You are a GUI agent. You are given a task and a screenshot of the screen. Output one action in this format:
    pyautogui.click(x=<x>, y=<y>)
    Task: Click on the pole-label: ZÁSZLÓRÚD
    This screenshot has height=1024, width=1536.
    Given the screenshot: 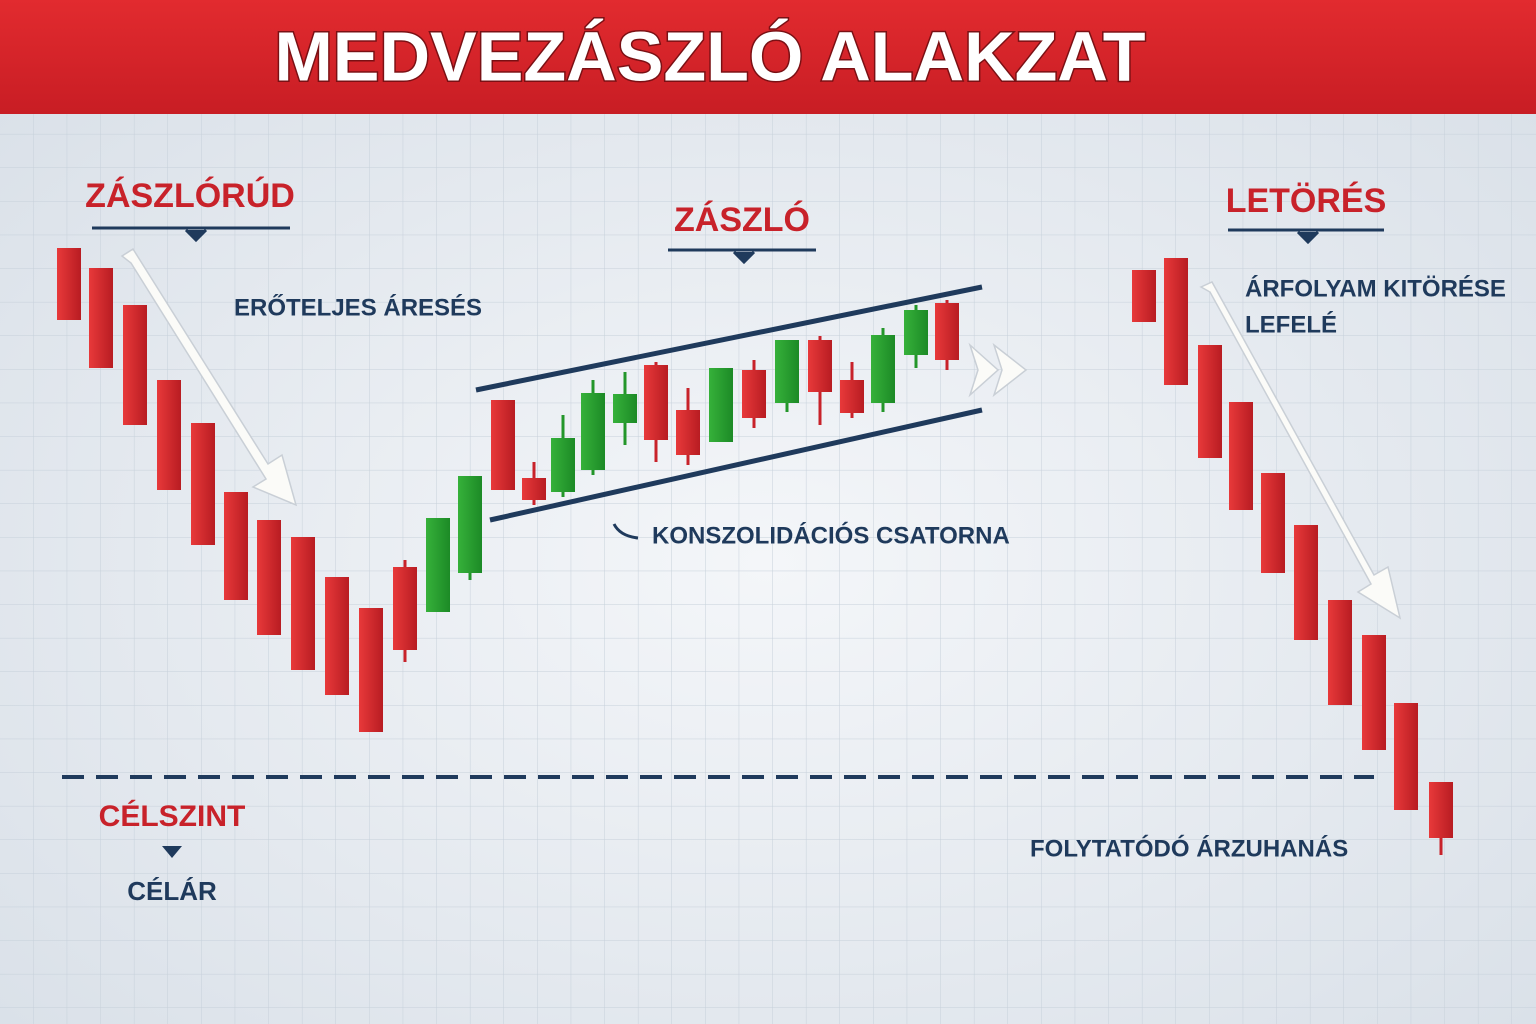 What is the action you would take?
    pyautogui.click(x=190, y=196)
    